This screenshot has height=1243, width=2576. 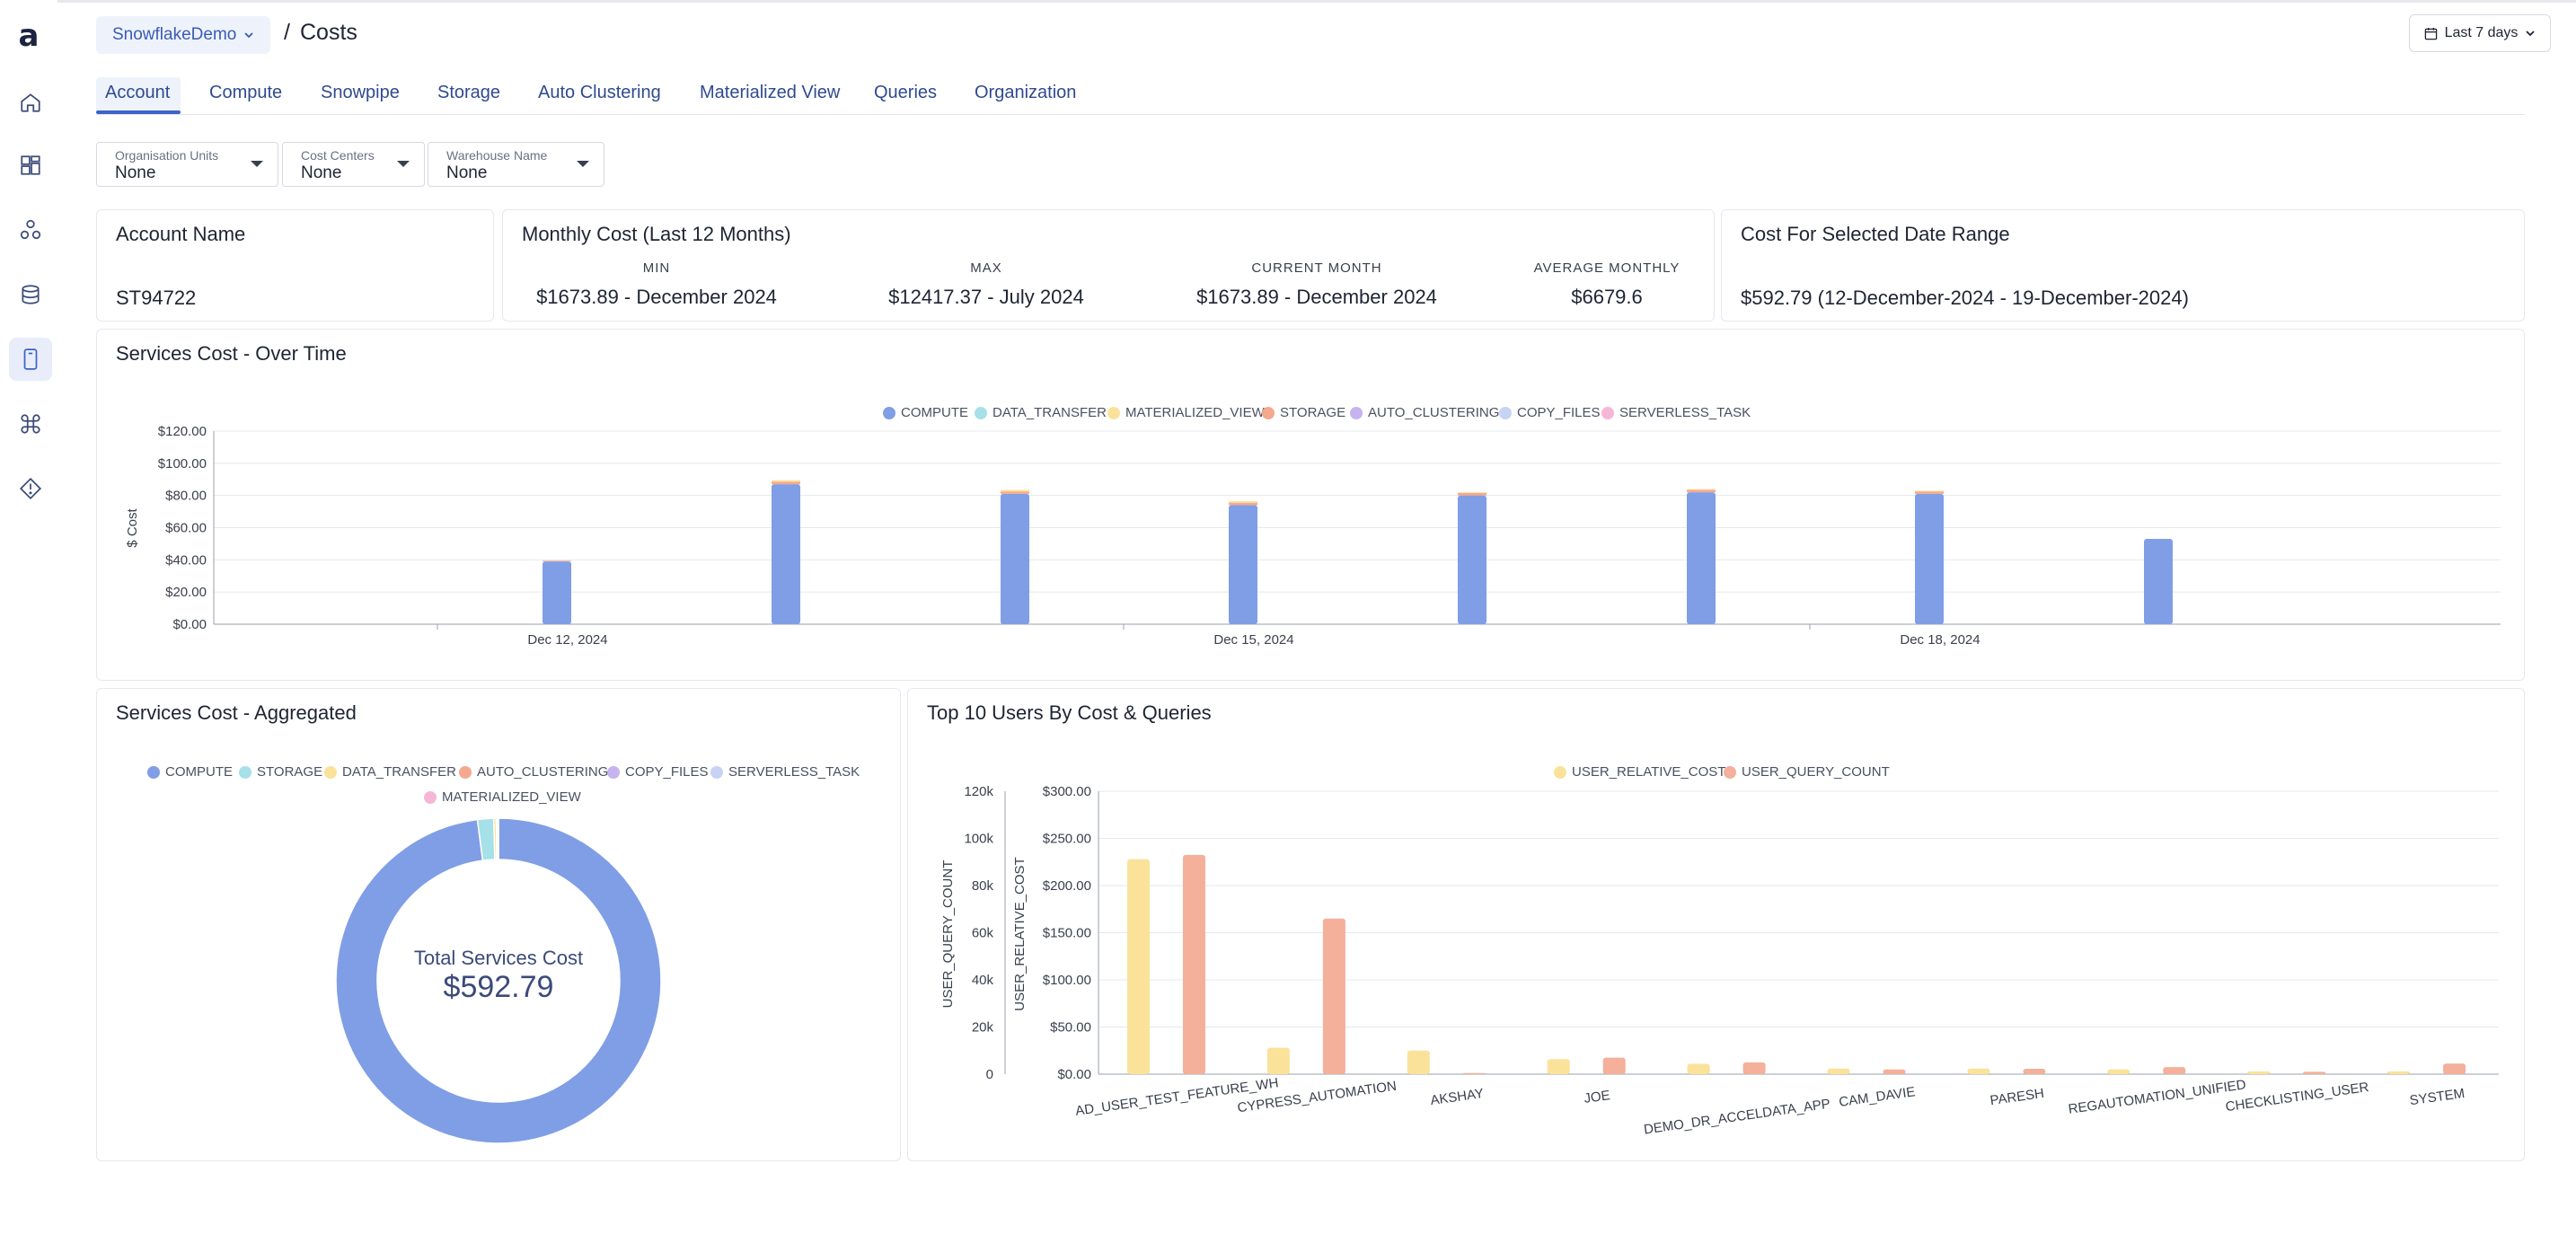 What do you see at coordinates (30, 294) in the screenshot?
I see `datastore-icon` at bounding box center [30, 294].